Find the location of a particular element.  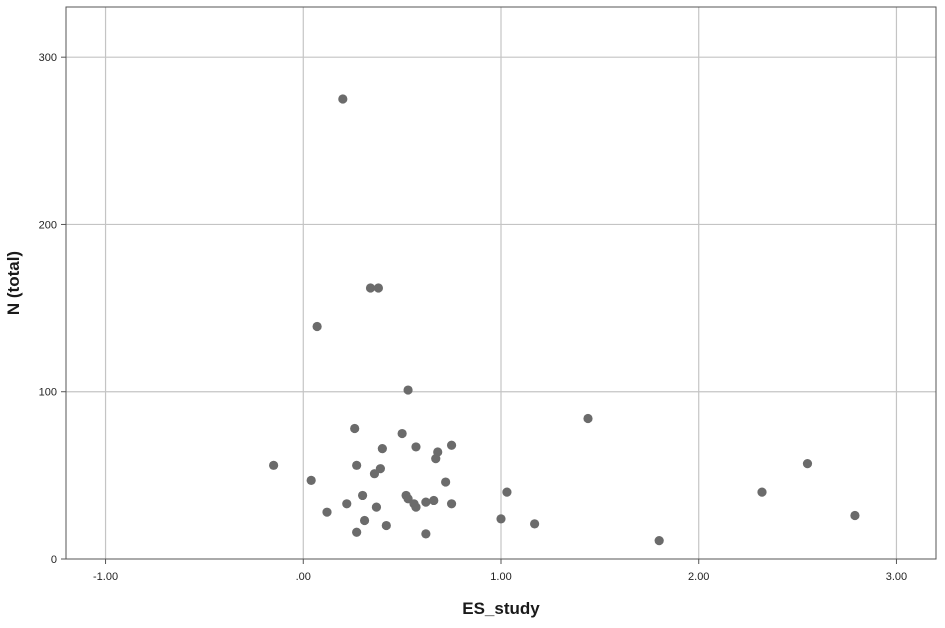

x-tick-label: .00 is located at coordinates (303, 577).